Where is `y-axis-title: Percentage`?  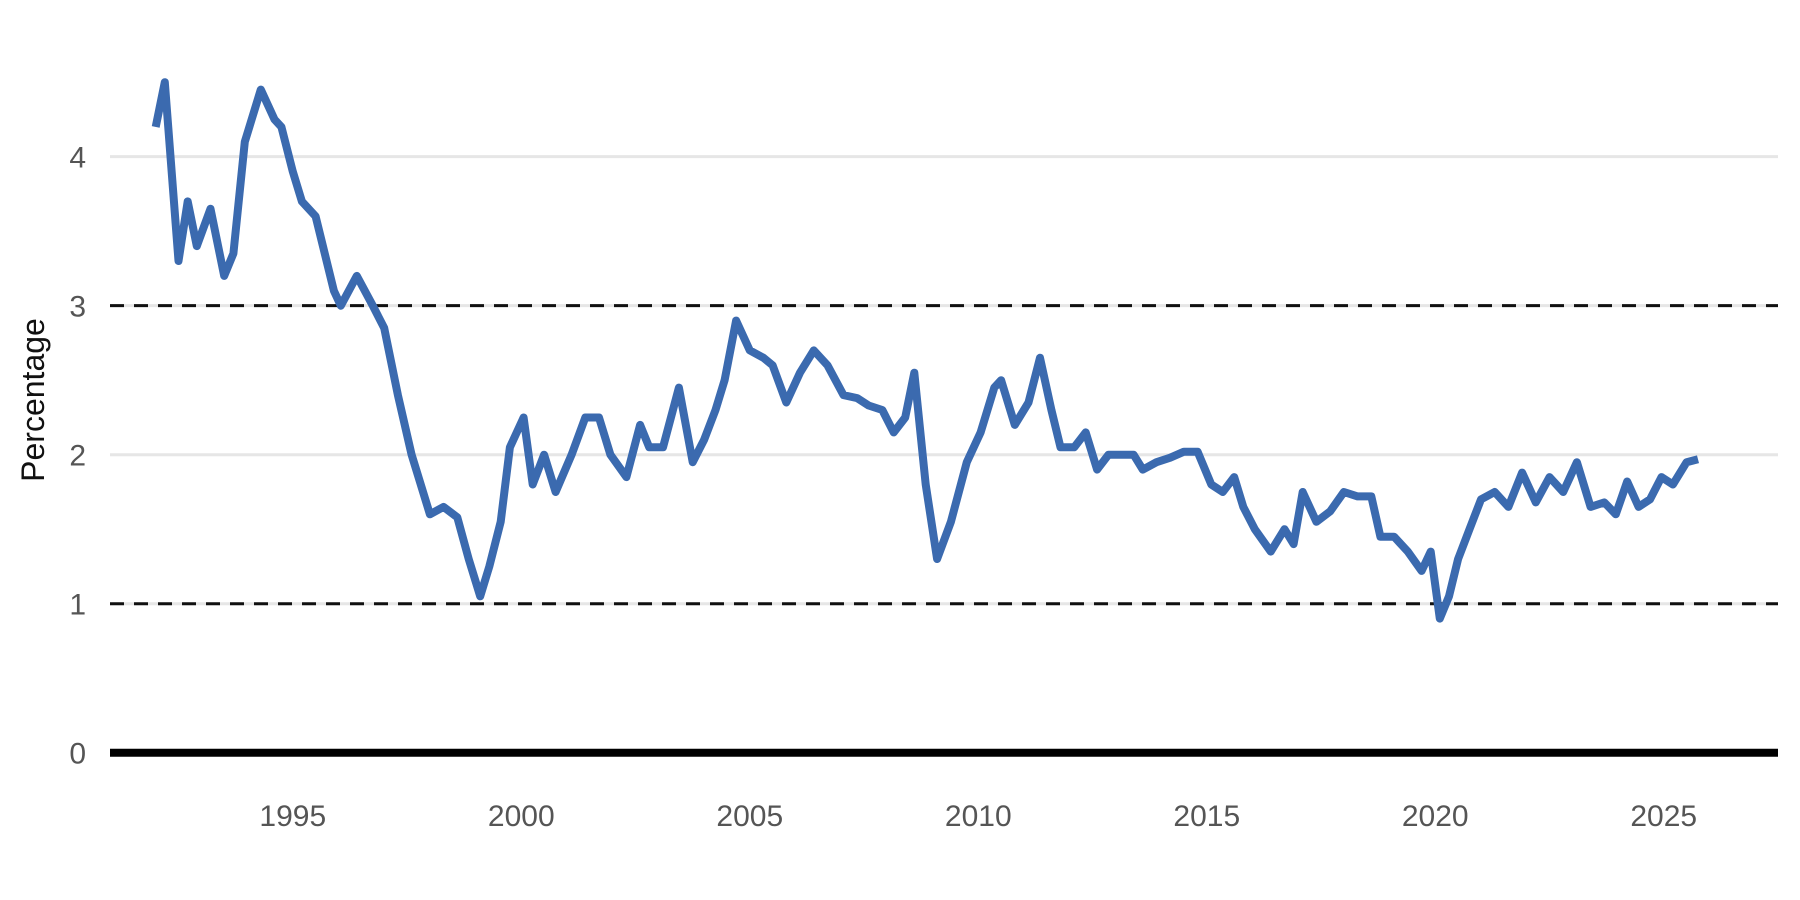 y-axis-title: Percentage is located at coordinates (33, 400).